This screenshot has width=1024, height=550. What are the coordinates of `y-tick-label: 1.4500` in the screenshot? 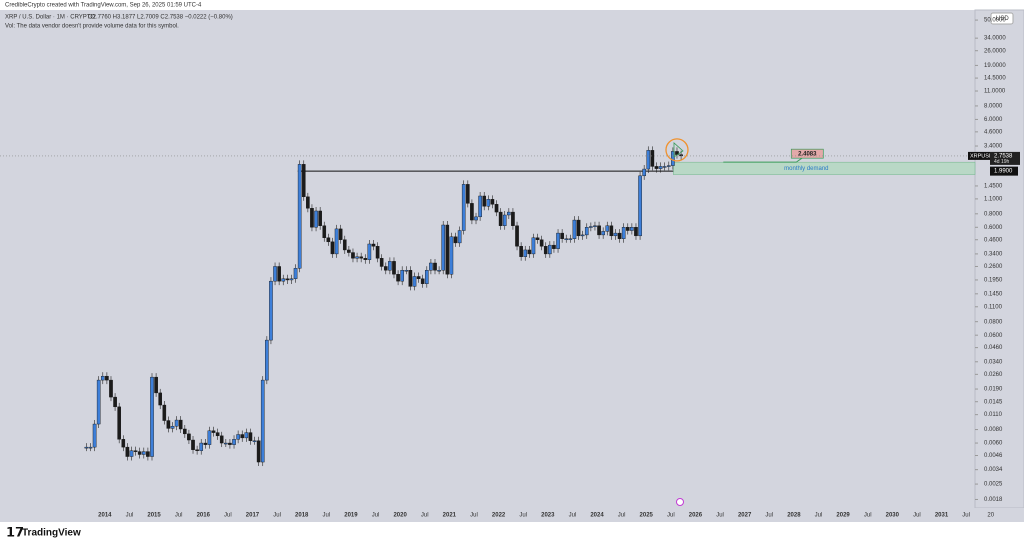 It's located at (993, 187).